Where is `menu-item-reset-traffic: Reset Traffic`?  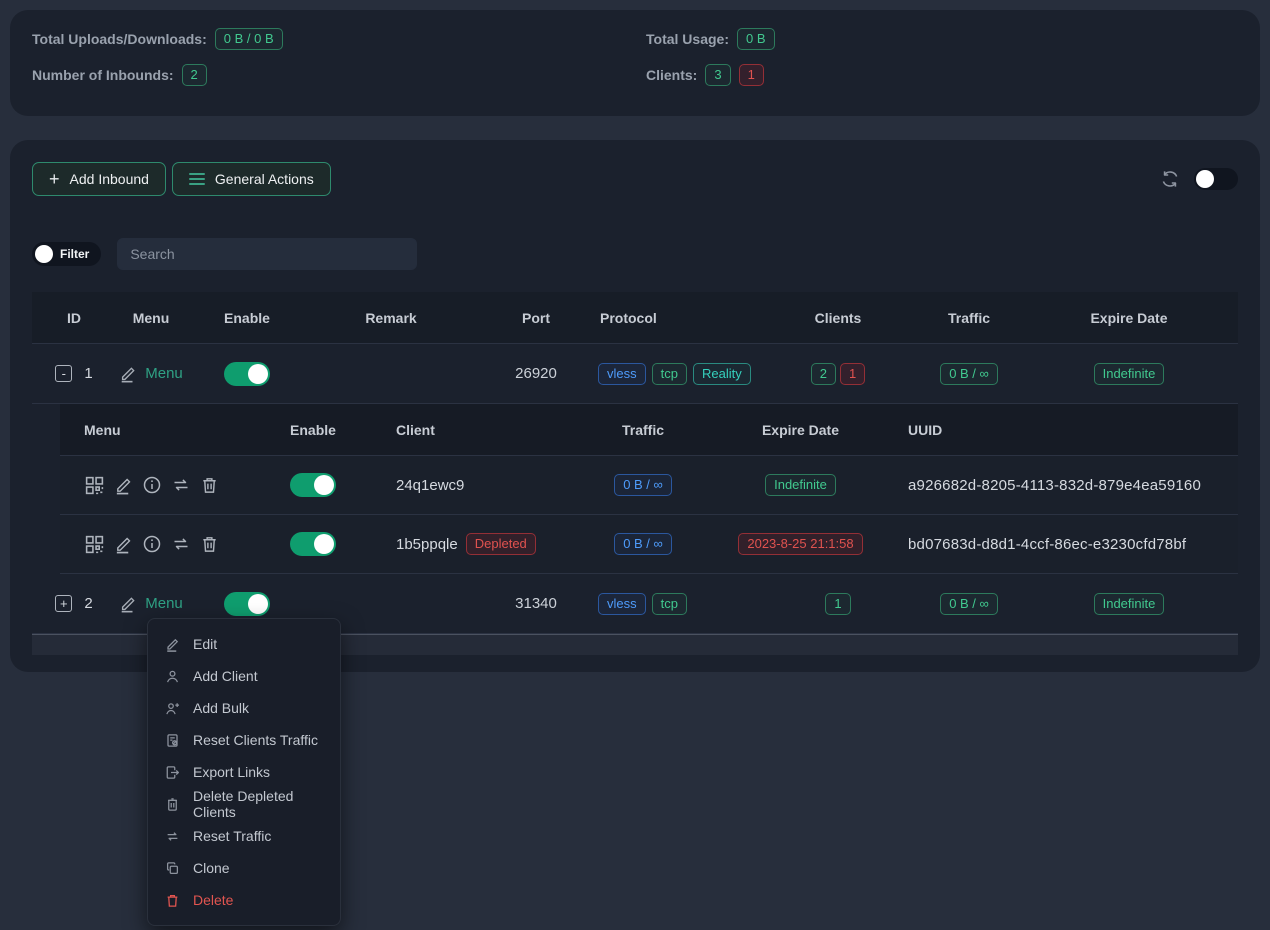
menu-item-reset-traffic: Reset Traffic is located at coordinates (244, 836).